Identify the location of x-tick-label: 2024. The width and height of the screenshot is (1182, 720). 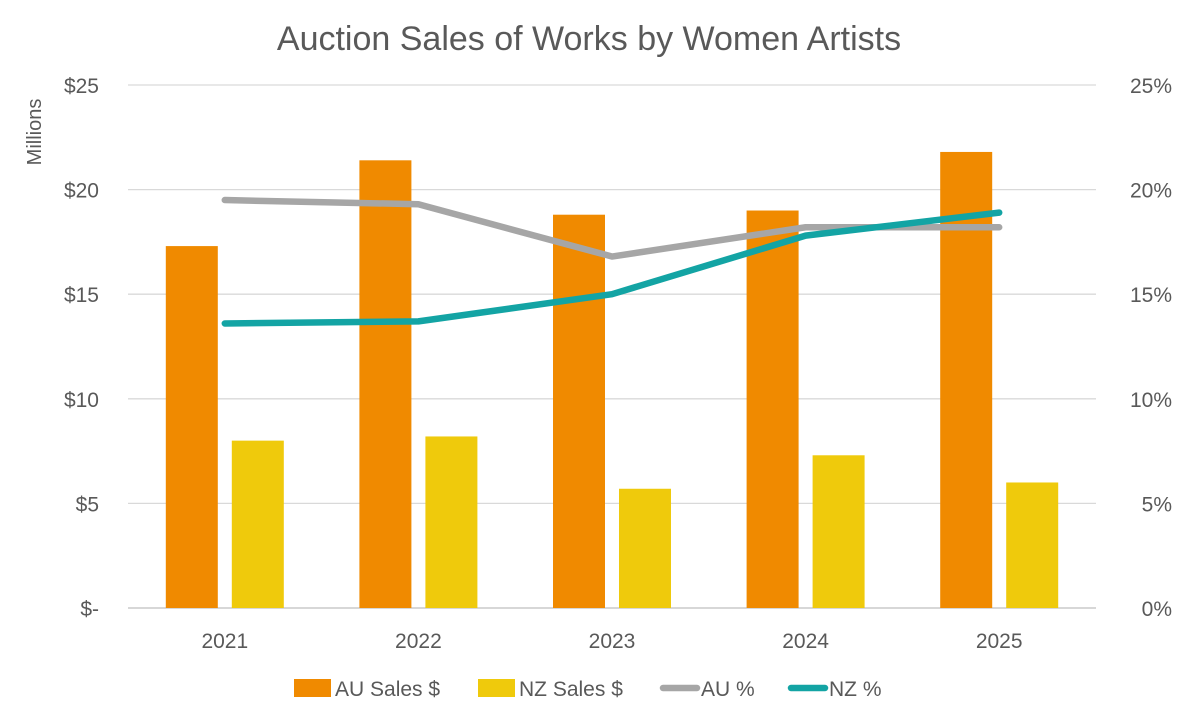
(805, 641).